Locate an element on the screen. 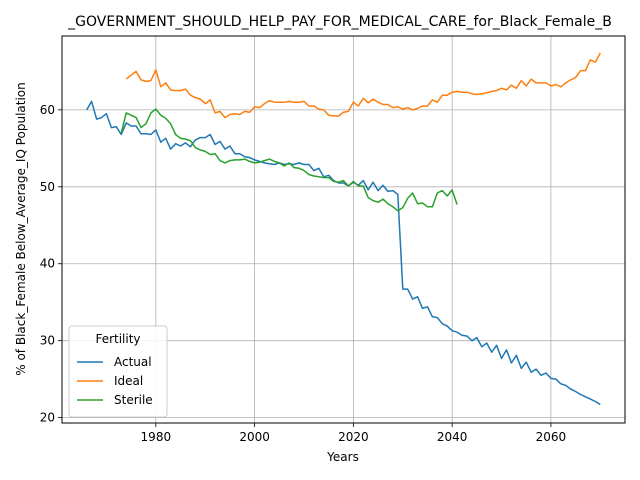  y-tick-label: 40 is located at coordinates (47, 264).